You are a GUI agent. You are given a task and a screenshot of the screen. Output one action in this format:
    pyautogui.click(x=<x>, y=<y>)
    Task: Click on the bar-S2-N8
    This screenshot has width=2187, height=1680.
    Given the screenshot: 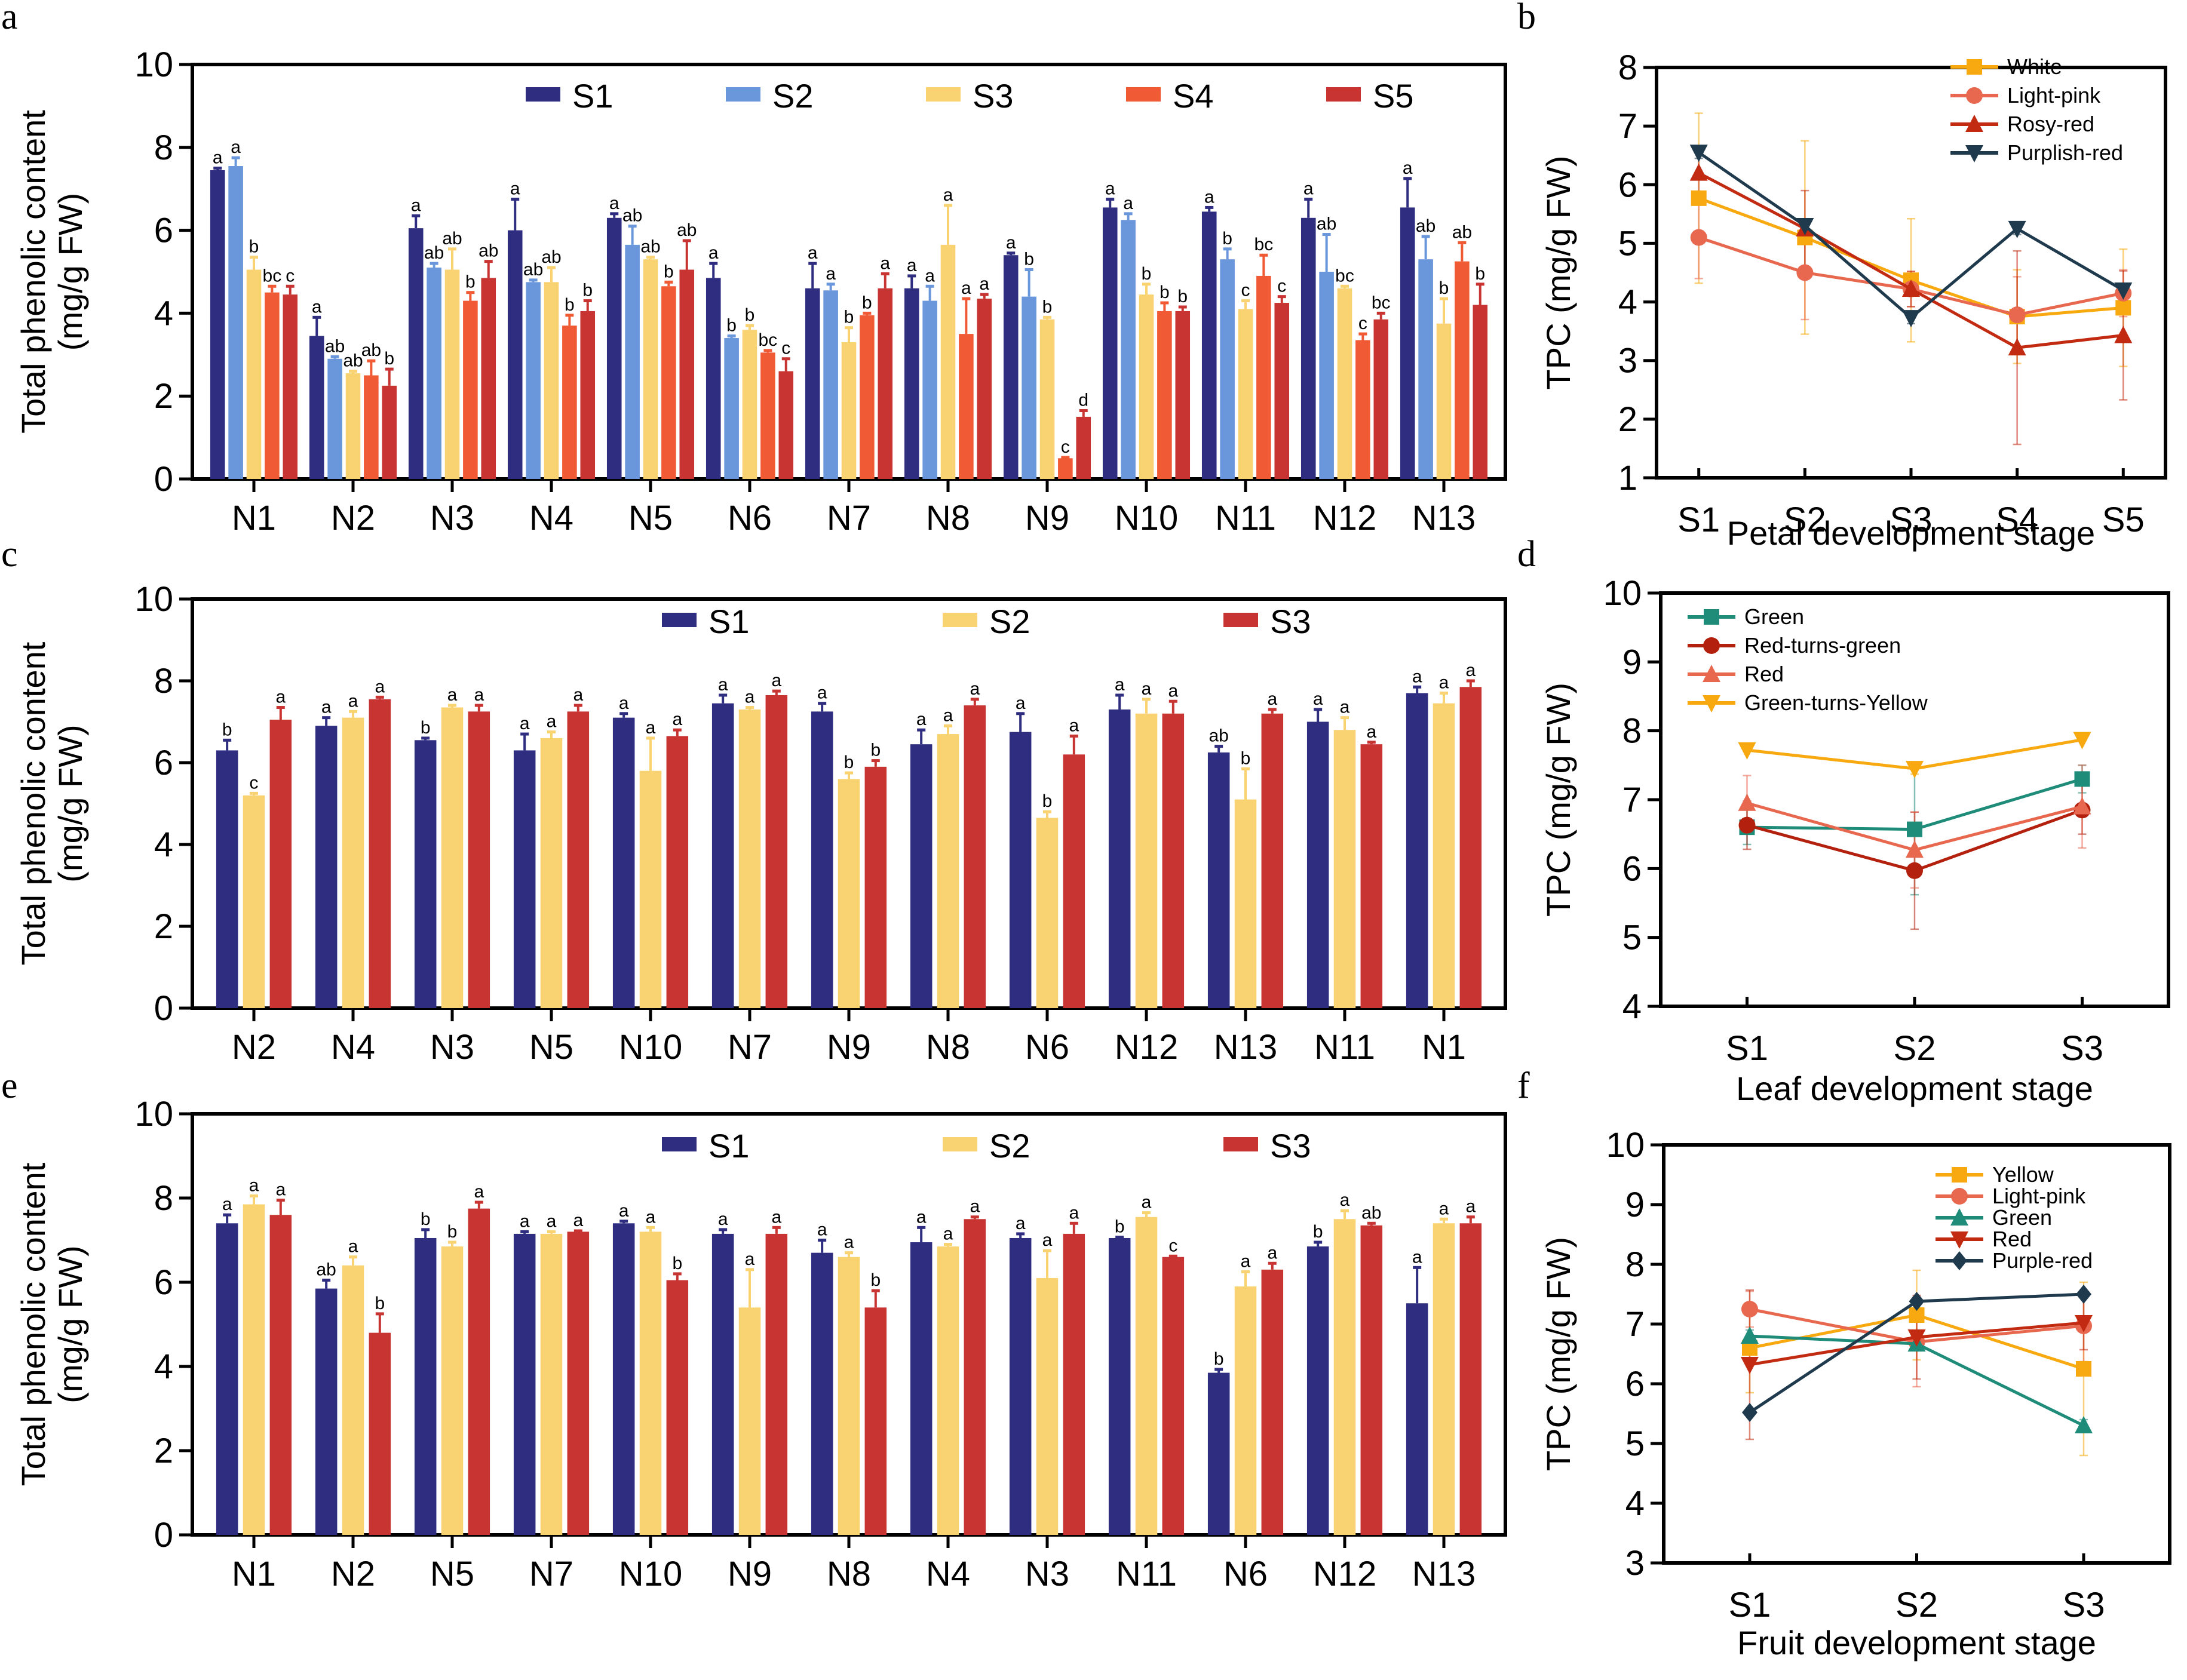 What is the action you would take?
    pyautogui.click(x=929, y=389)
    